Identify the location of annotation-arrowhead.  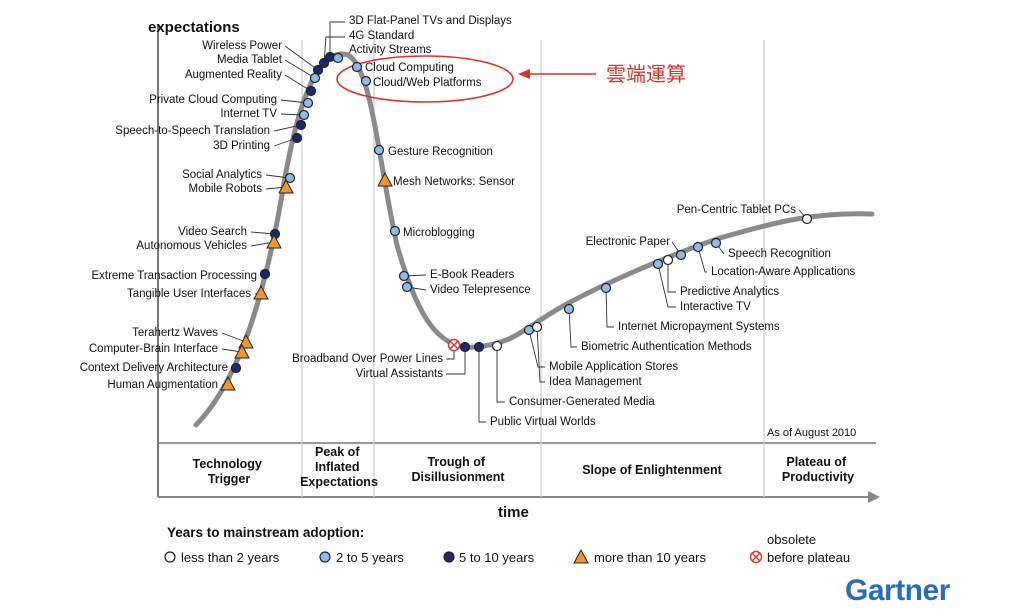
(524, 74).